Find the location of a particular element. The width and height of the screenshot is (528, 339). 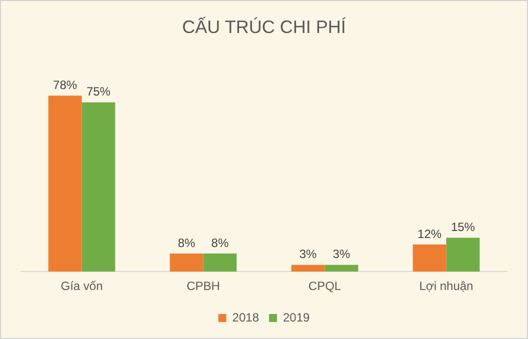

x-tick-label: CPQL is located at coordinates (325, 286).